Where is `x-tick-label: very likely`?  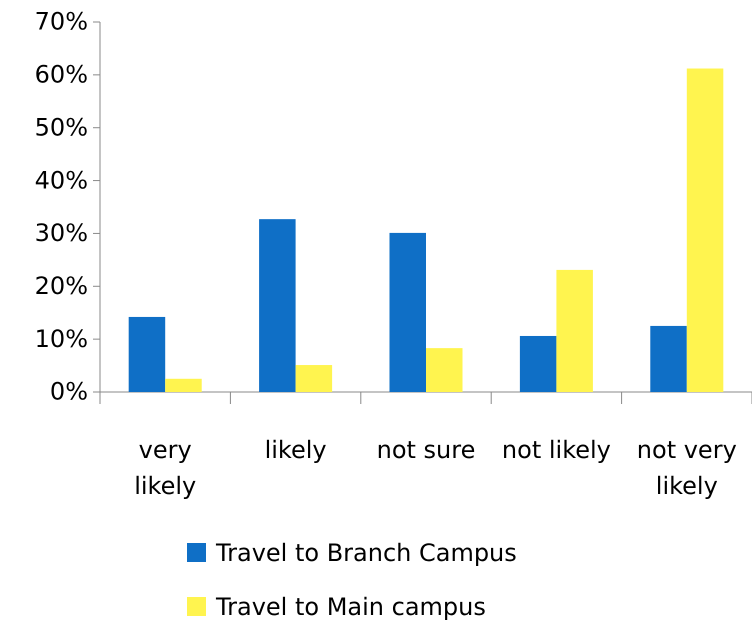
x-tick-label: very likely is located at coordinates (165, 468).